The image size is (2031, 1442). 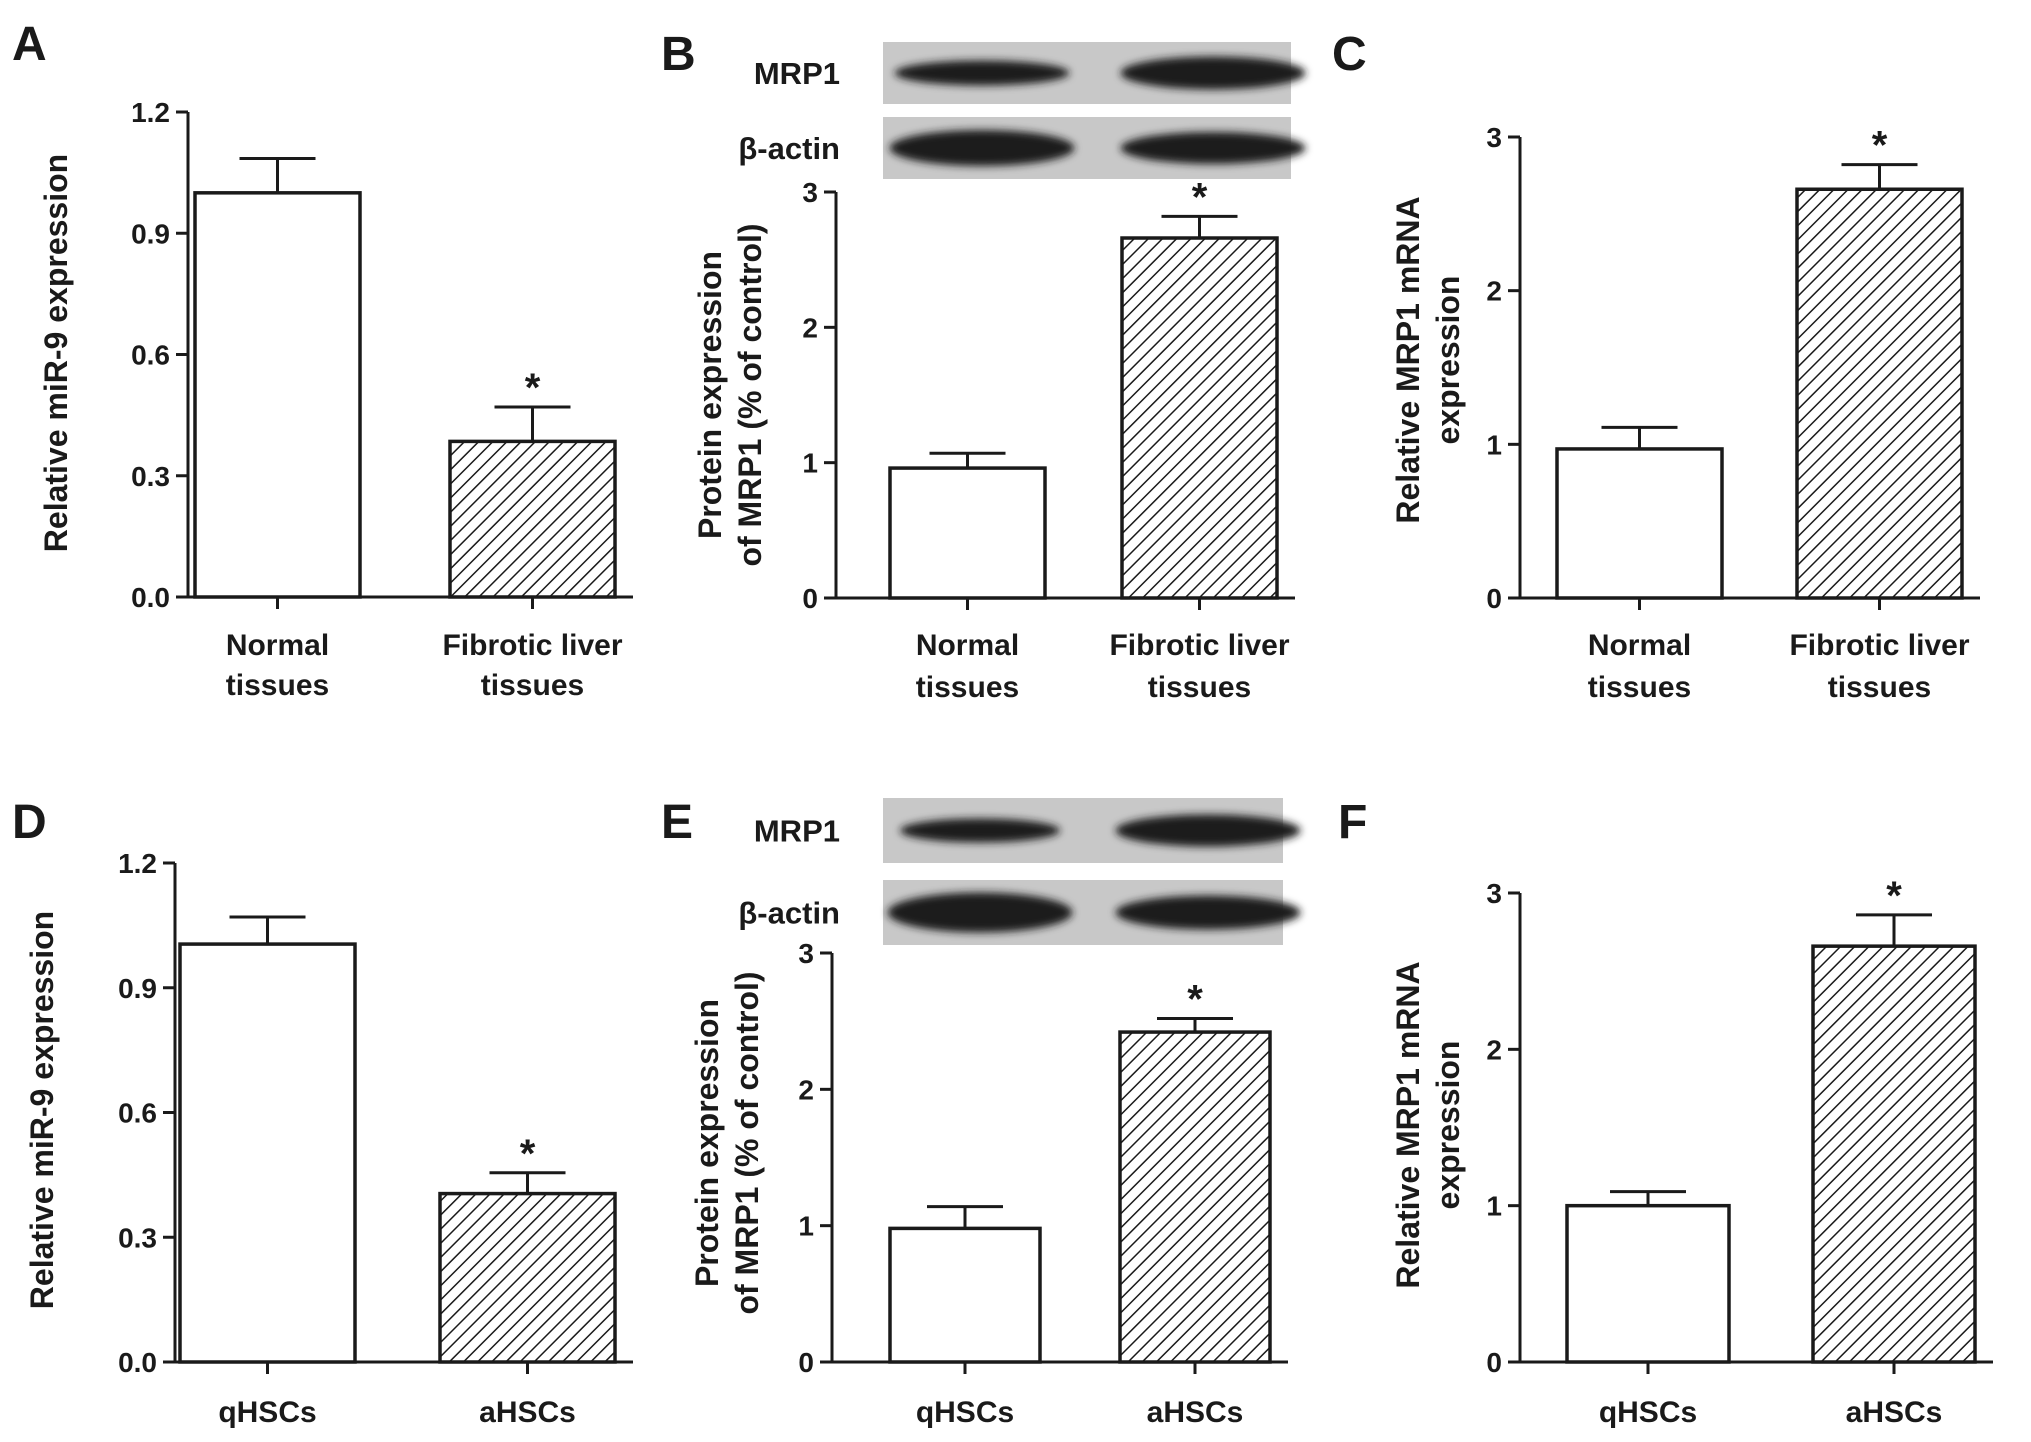 I want to click on panel-letter: A, so click(x=29, y=44).